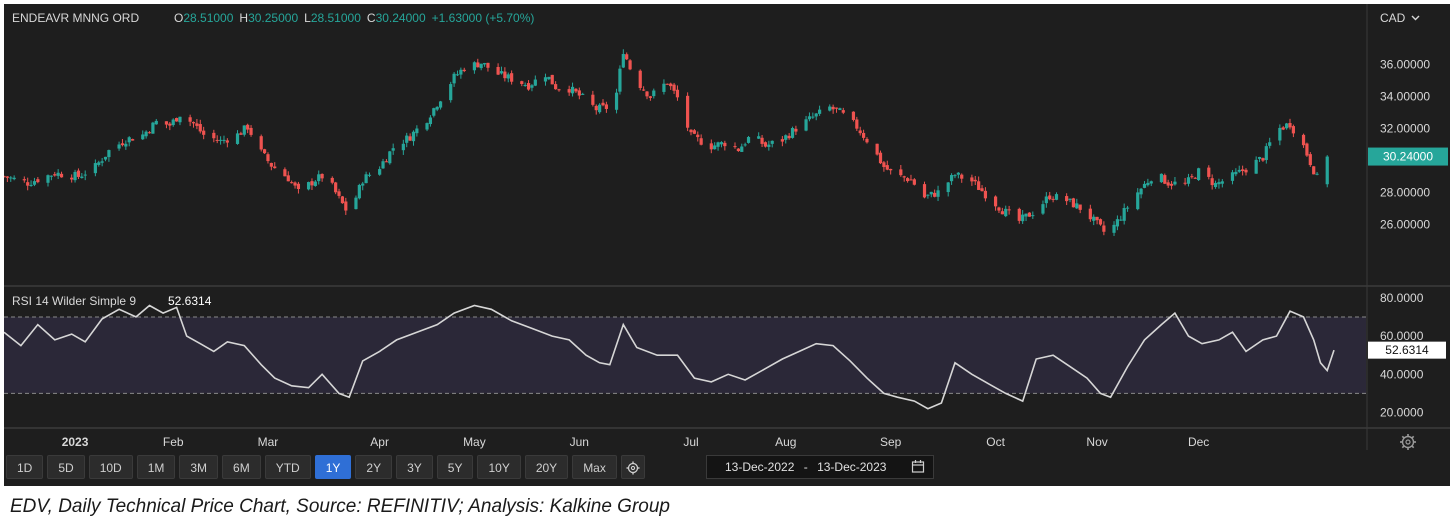 This screenshot has width=1454, height=524. I want to click on range-button-10d: 10D, so click(110, 467).